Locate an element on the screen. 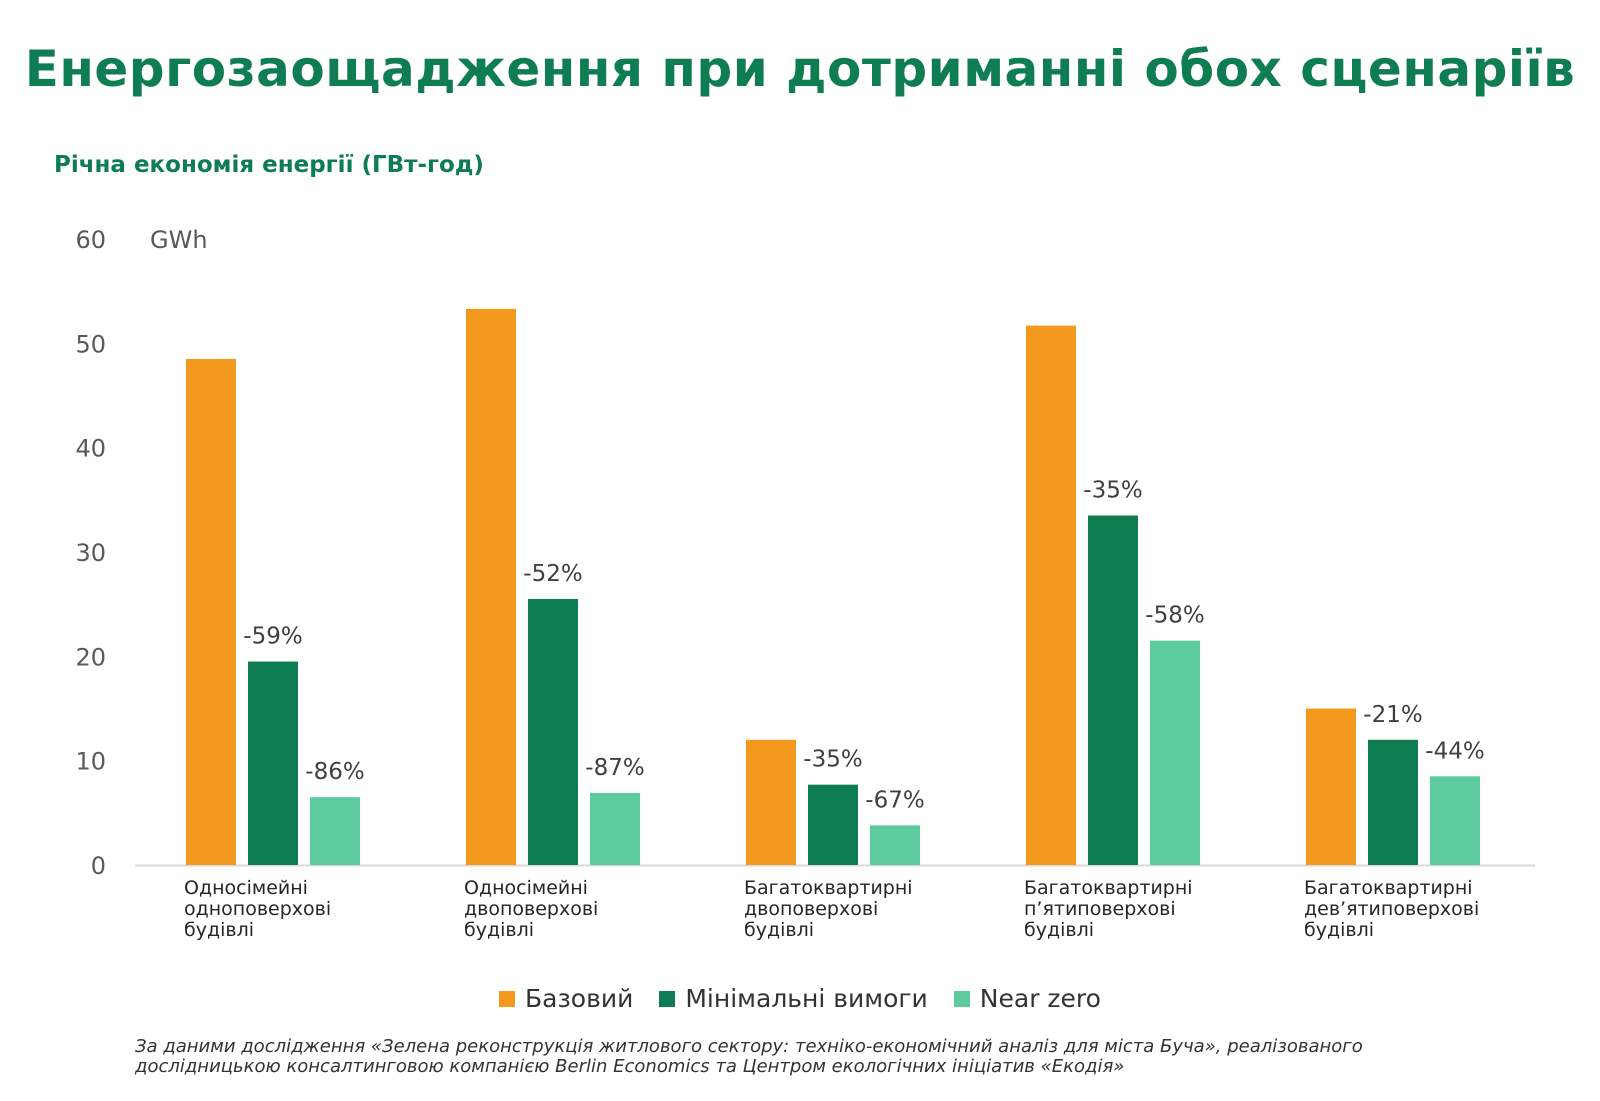 This screenshot has width=1600, height=1101. y-tick-label: 0 is located at coordinates (98, 866).